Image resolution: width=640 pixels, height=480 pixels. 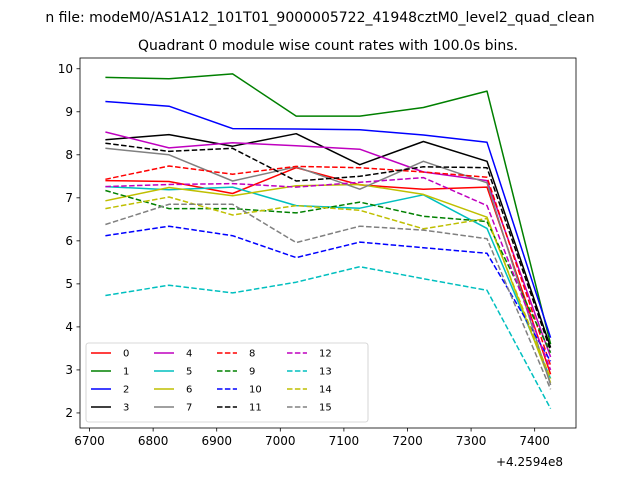 What do you see at coordinates (309, 390) in the screenshot?
I see `legend-item-14: 14` at bounding box center [309, 390].